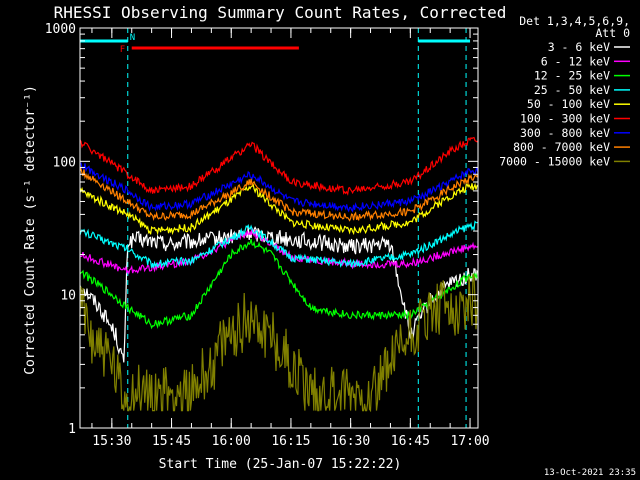 This screenshot has height=480, width=640. Describe the element at coordinates (68, 296) in the screenshot. I see `y-tick-label-1: 10` at that location.